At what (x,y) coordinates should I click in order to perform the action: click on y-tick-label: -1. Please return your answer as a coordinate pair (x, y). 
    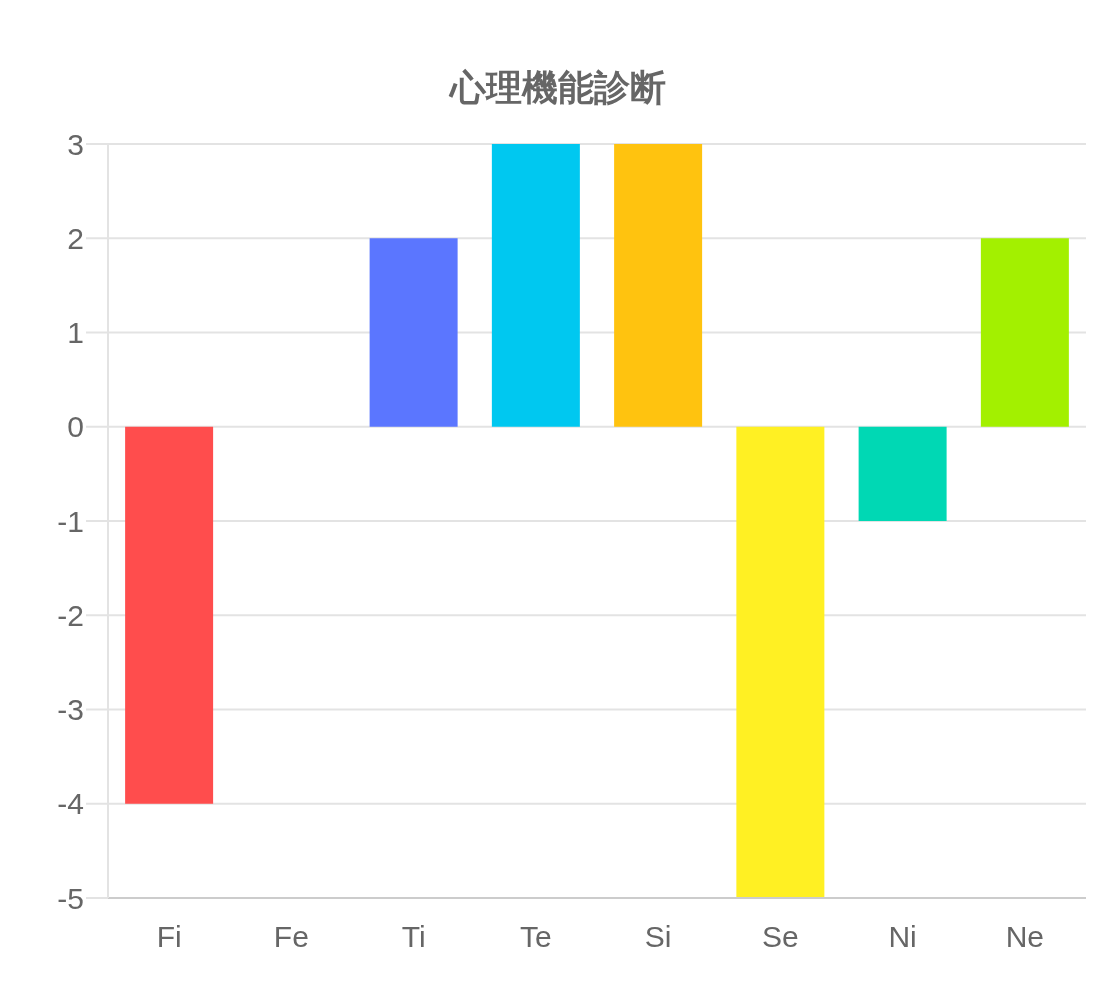
    Looking at the image, I should click on (70, 521).